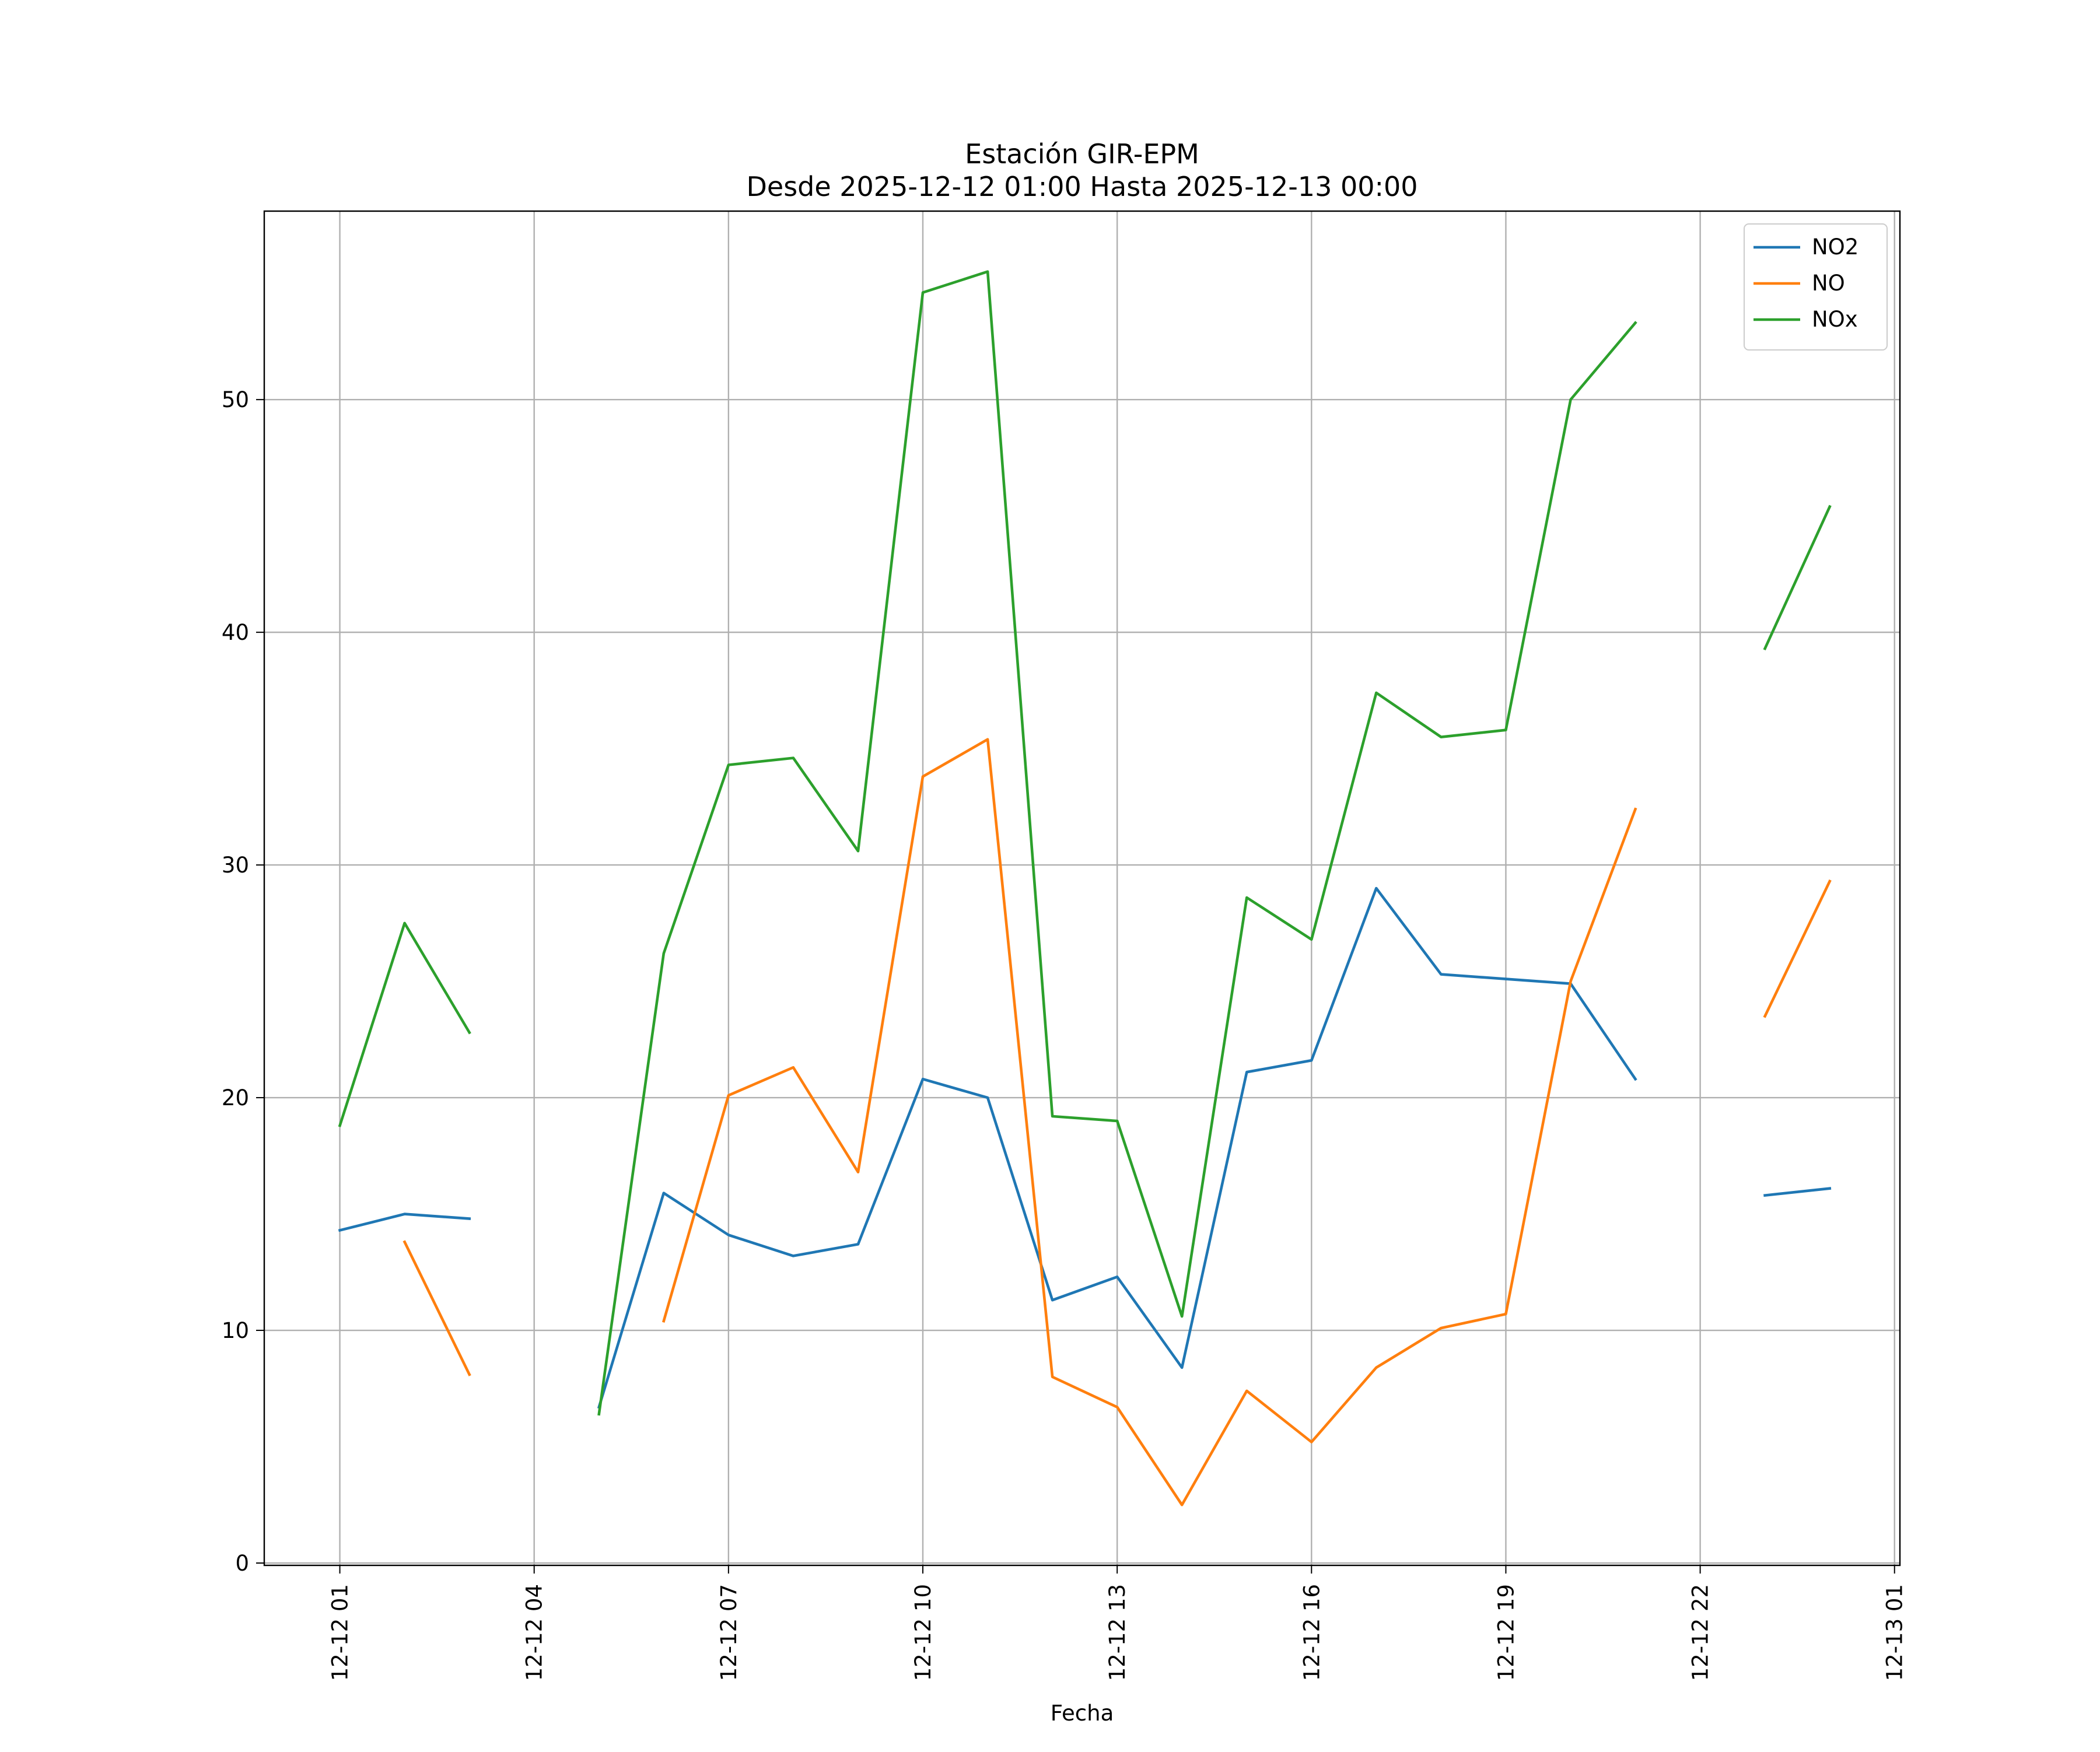  Describe the element at coordinates (1117, 1632) in the screenshot. I see `x-tick-label: 12-12 13` at that location.